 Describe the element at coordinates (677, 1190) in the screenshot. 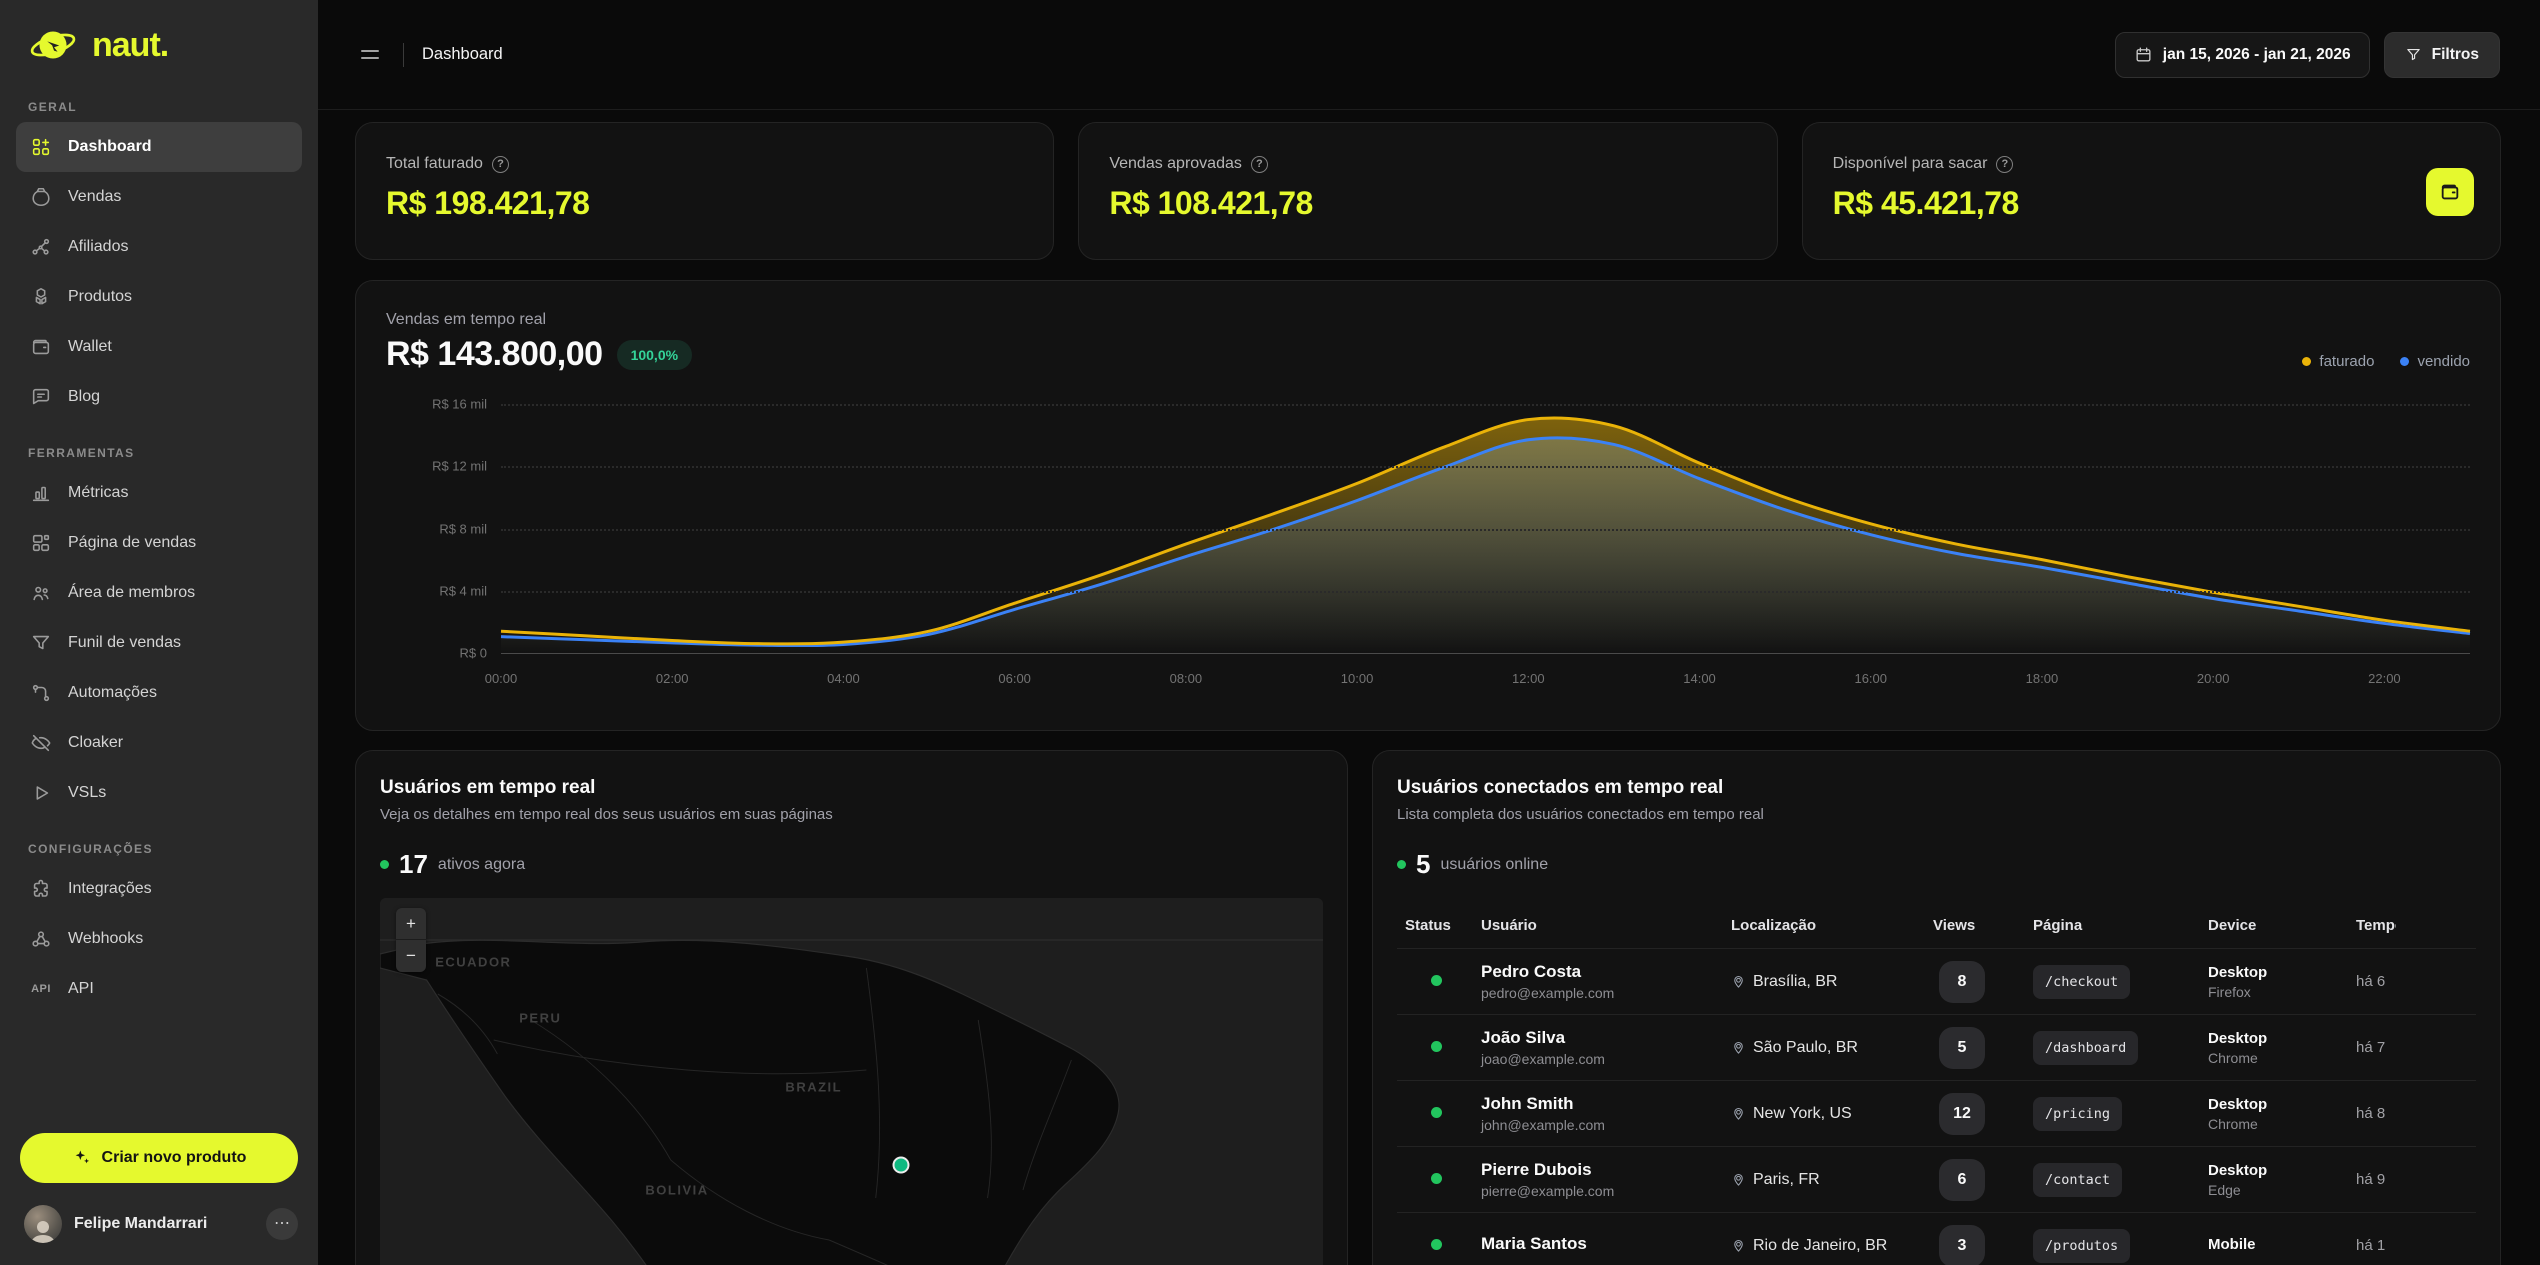

I see `map-country-label: BOLIVIA` at that location.